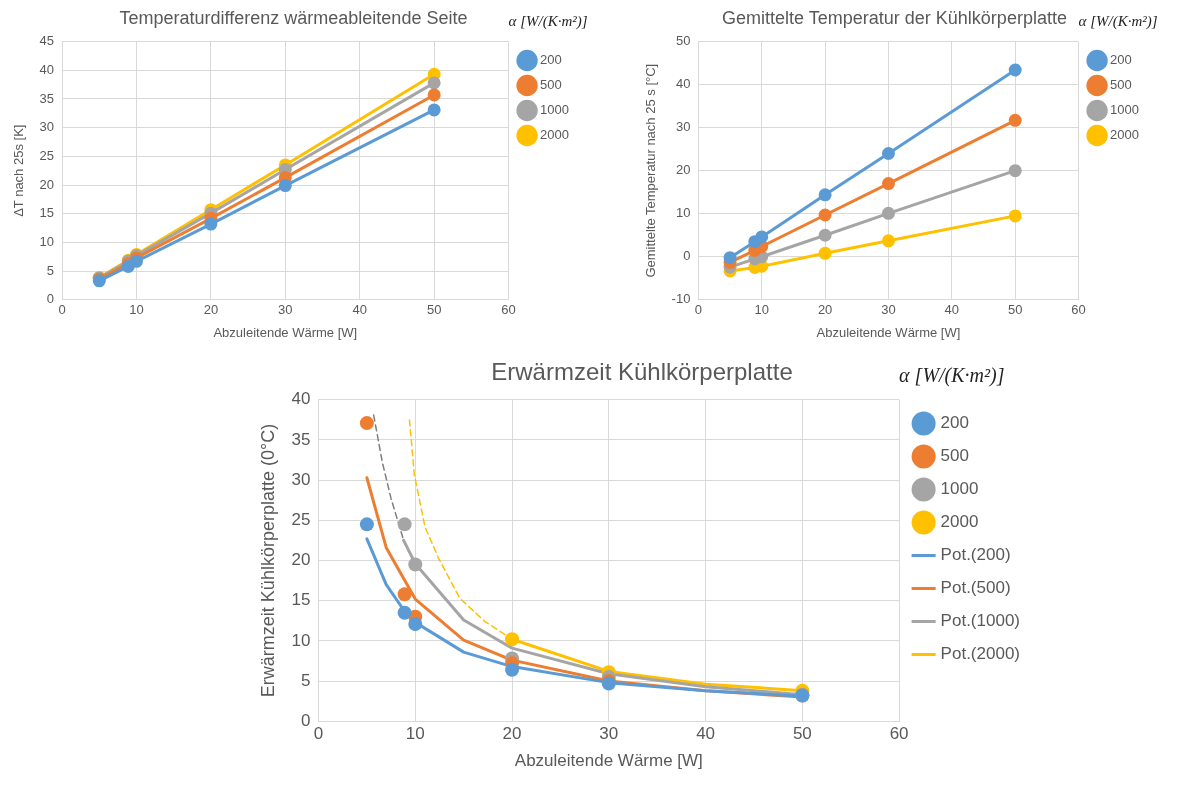 The image size is (1198, 785). Describe the element at coordinates (19, 170) in the screenshot. I see `y-axis-title: ΔT nach 25s [K]` at that location.